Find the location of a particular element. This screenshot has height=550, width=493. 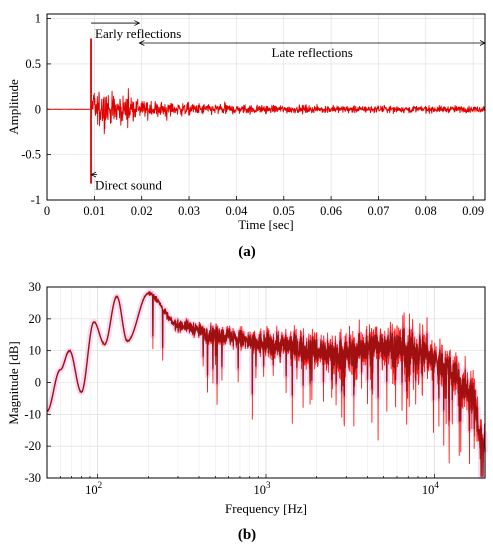

x-tick-label: 10³ is located at coordinates (263, 488).